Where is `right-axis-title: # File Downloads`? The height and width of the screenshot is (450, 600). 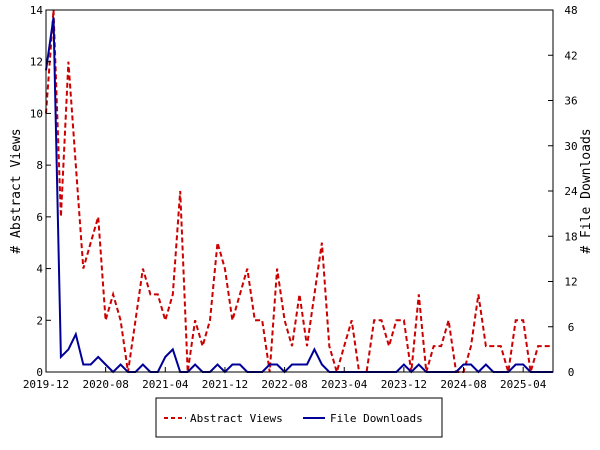
right-axis-title: # File Downloads is located at coordinates (586, 190).